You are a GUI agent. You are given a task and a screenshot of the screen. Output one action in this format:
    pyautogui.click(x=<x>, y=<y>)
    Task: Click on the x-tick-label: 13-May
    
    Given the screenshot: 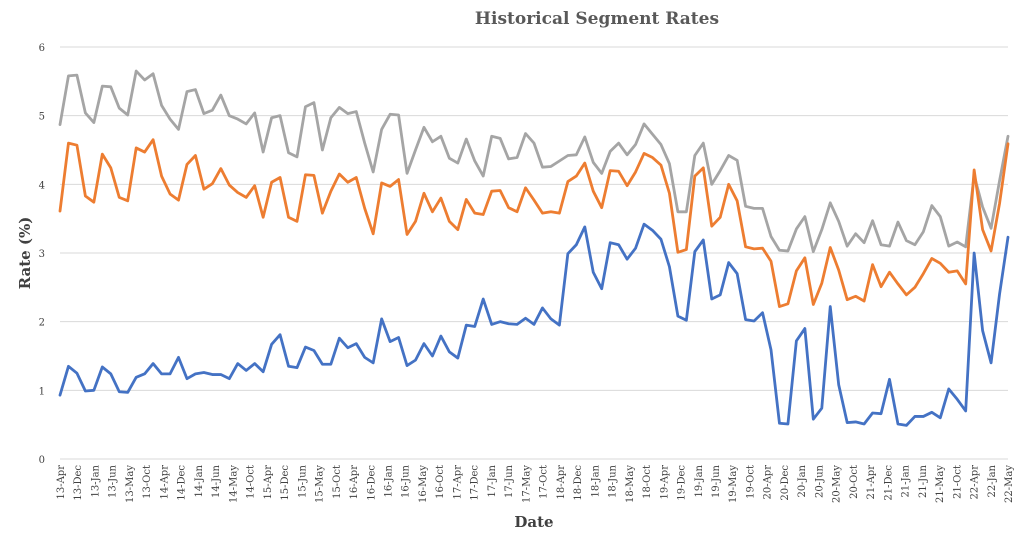 What is the action you would take?
    pyautogui.click(x=130, y=484)
    